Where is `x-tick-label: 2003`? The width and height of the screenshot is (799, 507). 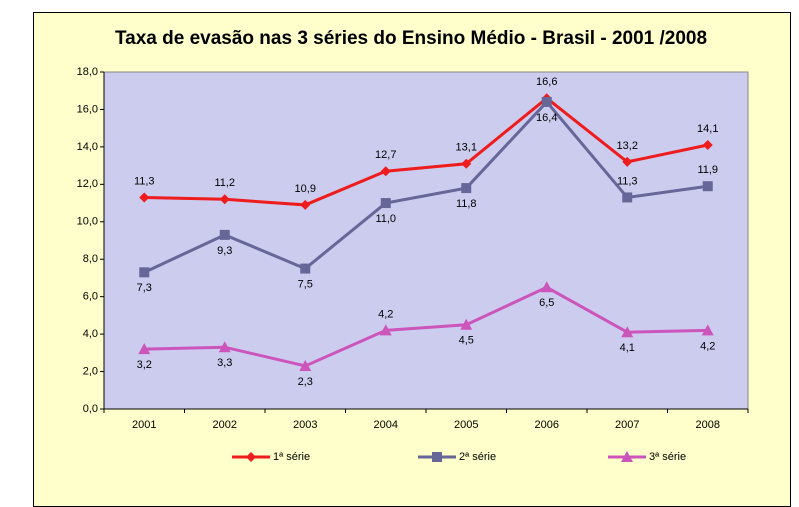 x-tick-label: 2003 is located at coordinates (305, 425).